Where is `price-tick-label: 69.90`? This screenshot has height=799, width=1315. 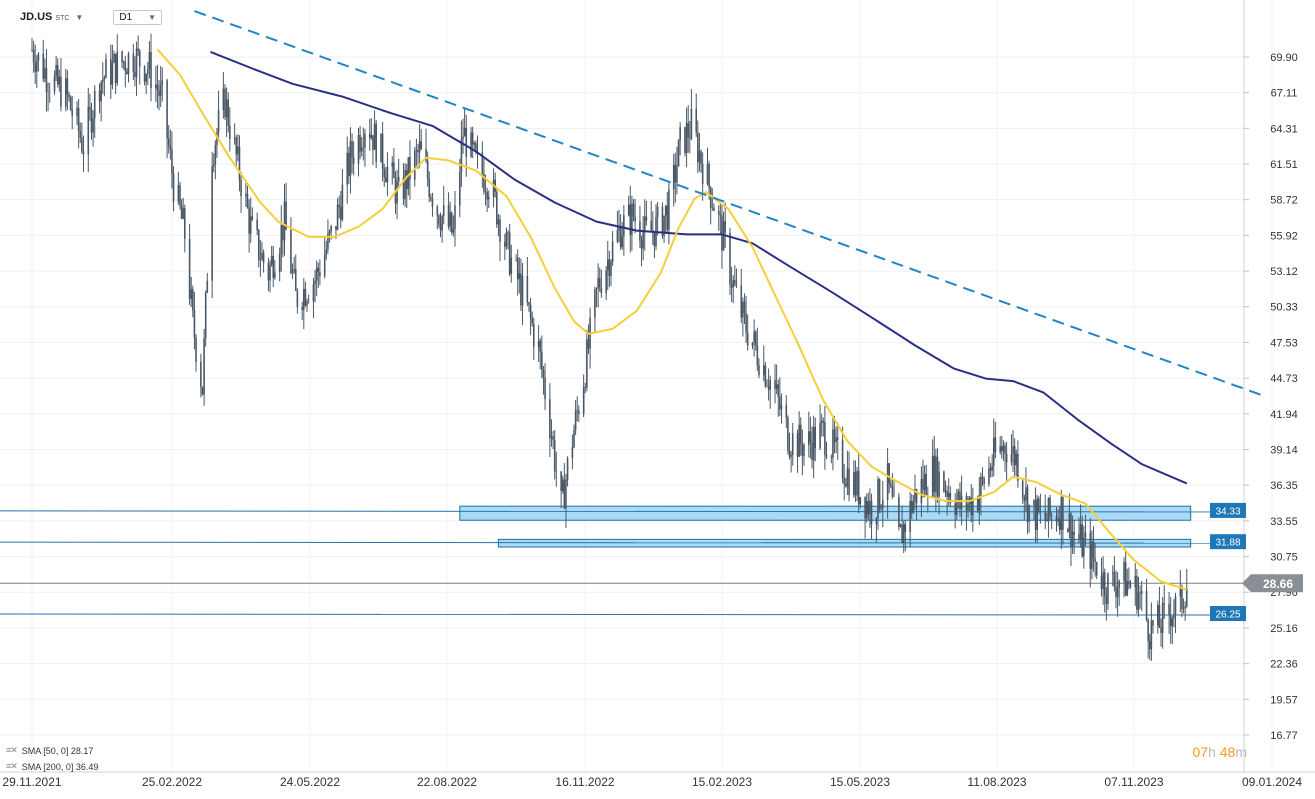
price-tick-label: 69.90 is located at coordinates (1284, 58).